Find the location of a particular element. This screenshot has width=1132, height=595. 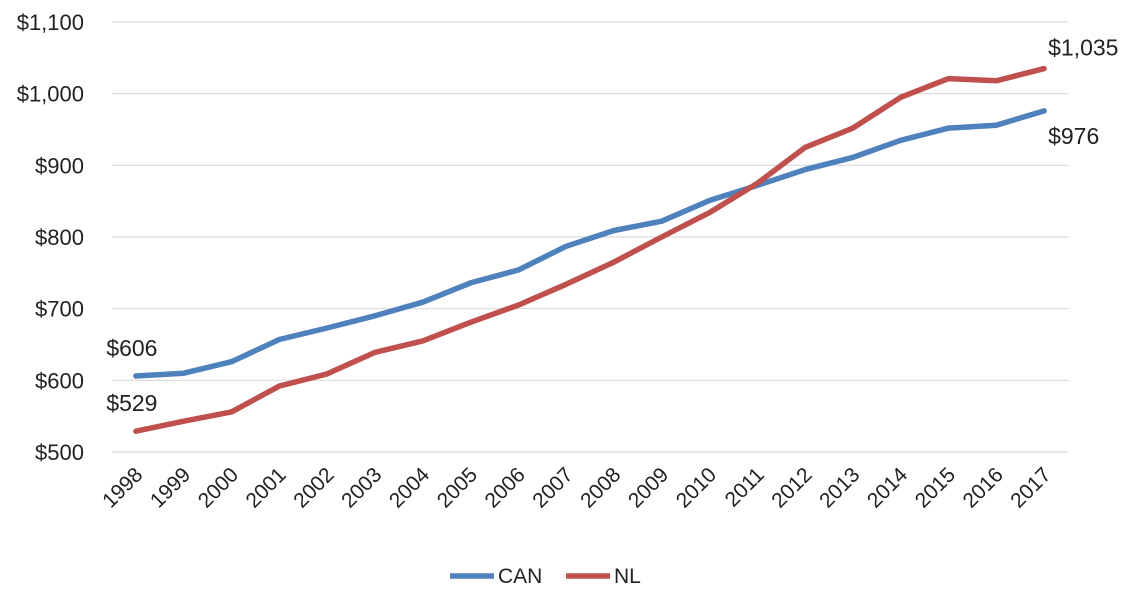

x-tick-label: 2001 is located at coordinates (266, 487).